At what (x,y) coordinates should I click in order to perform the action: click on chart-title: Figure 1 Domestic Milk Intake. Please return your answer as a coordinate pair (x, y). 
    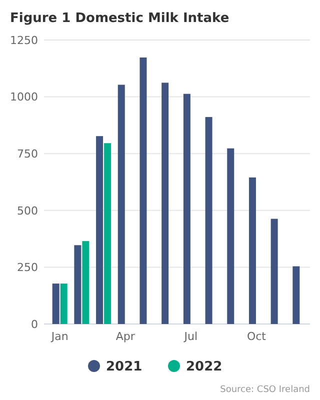
    Looking at the image, I should click on (120, 18).